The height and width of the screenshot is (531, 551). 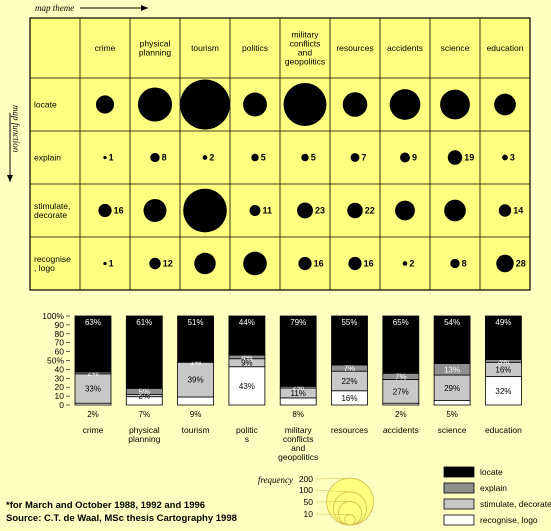 I want to click on bubble-value-2-0: 16, so click(x=119, y=211).